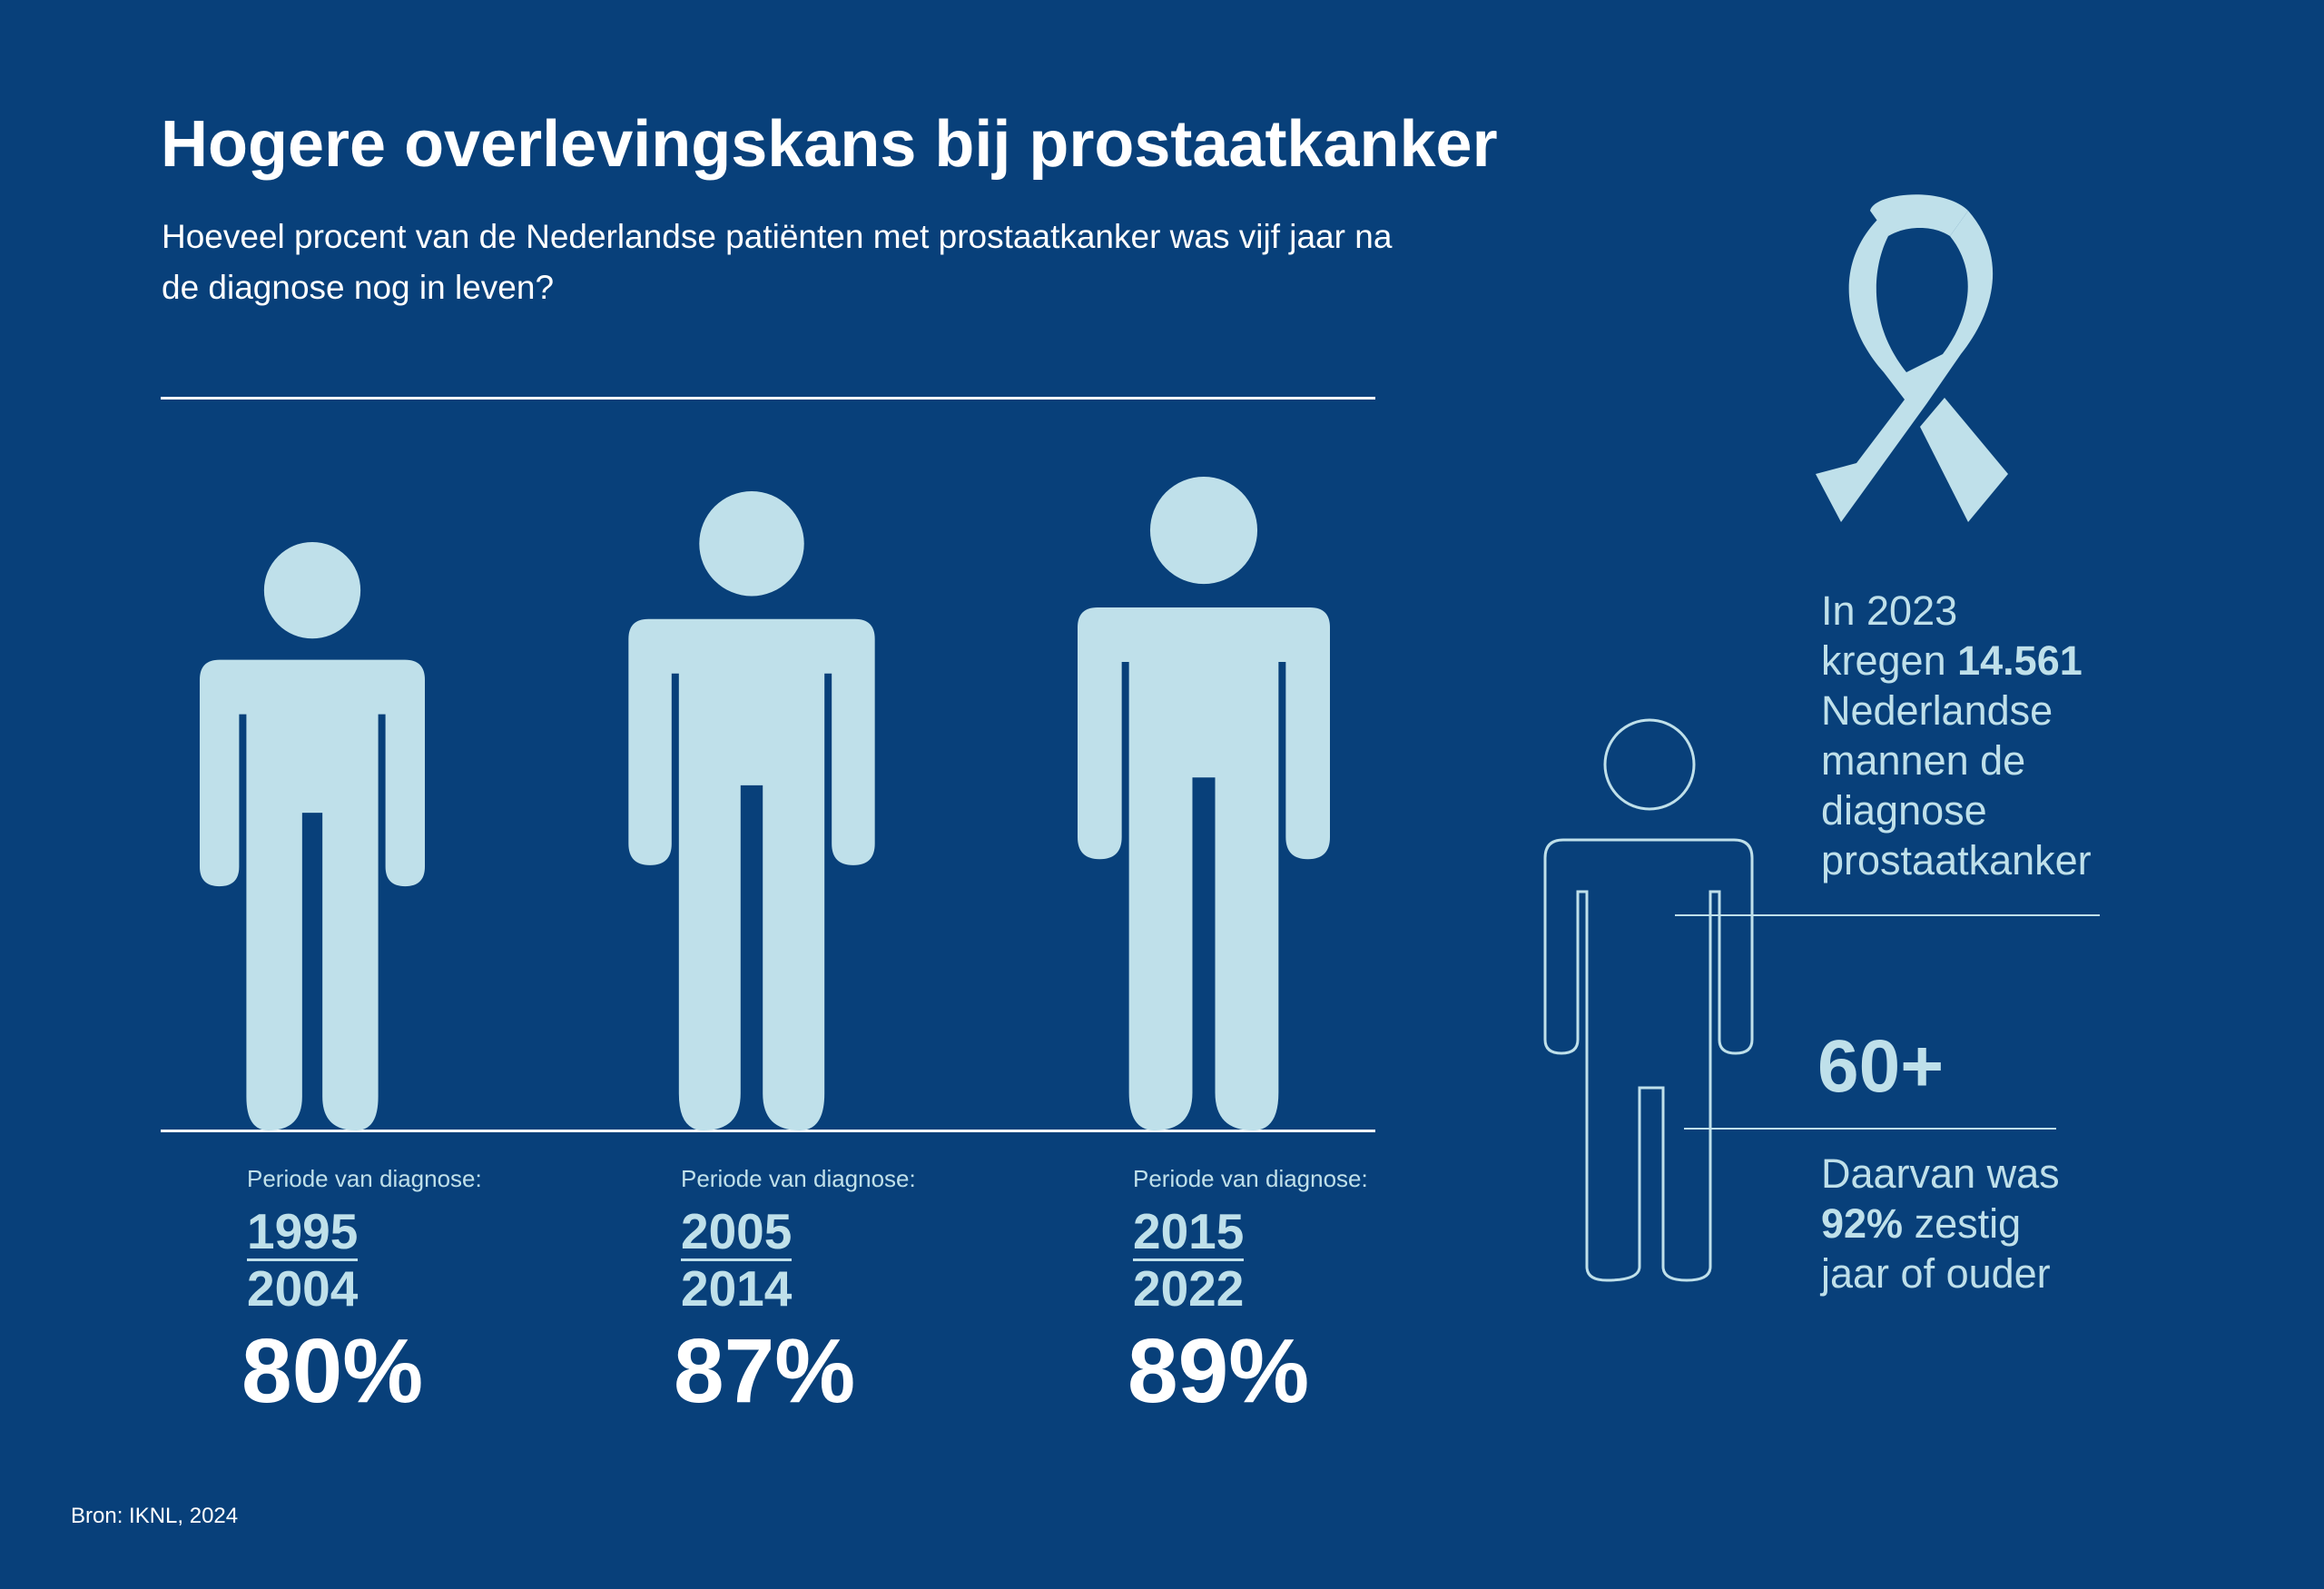  I want to click on side-line-2: kregen 14.561, so click(1952, 660).